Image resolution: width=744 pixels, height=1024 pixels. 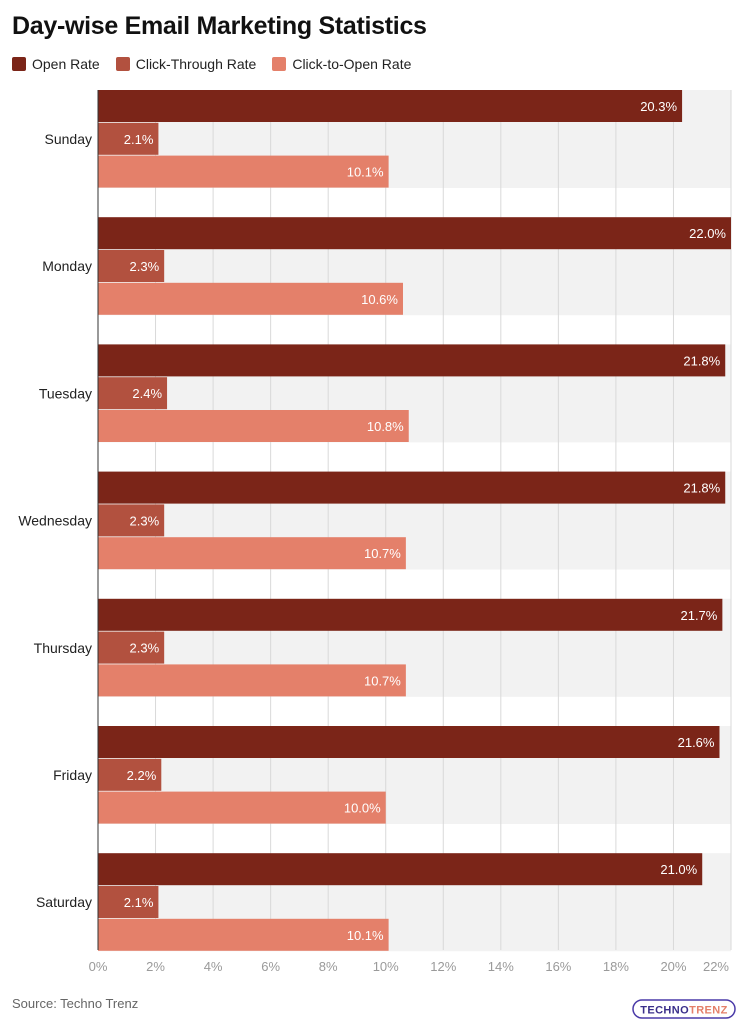 I want to click on x-tick-label: 22%, so click(x=716, y=966).